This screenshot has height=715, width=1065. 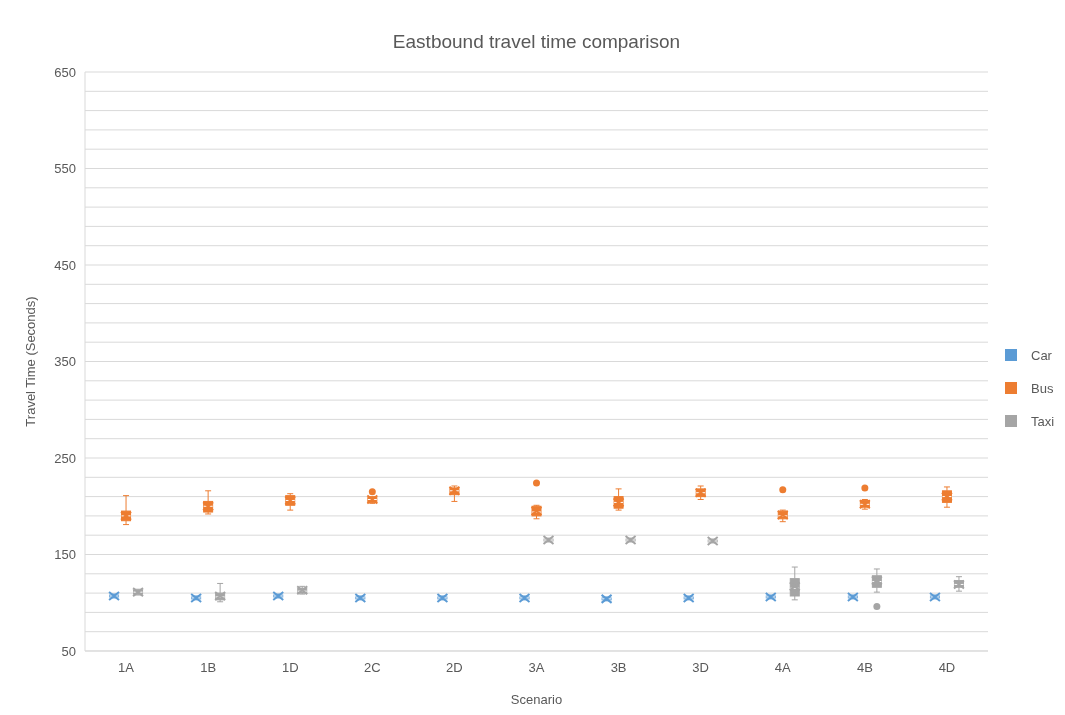 I want to click on chart-title: Eastbound travel time comparison, so click(x=536, y=41).